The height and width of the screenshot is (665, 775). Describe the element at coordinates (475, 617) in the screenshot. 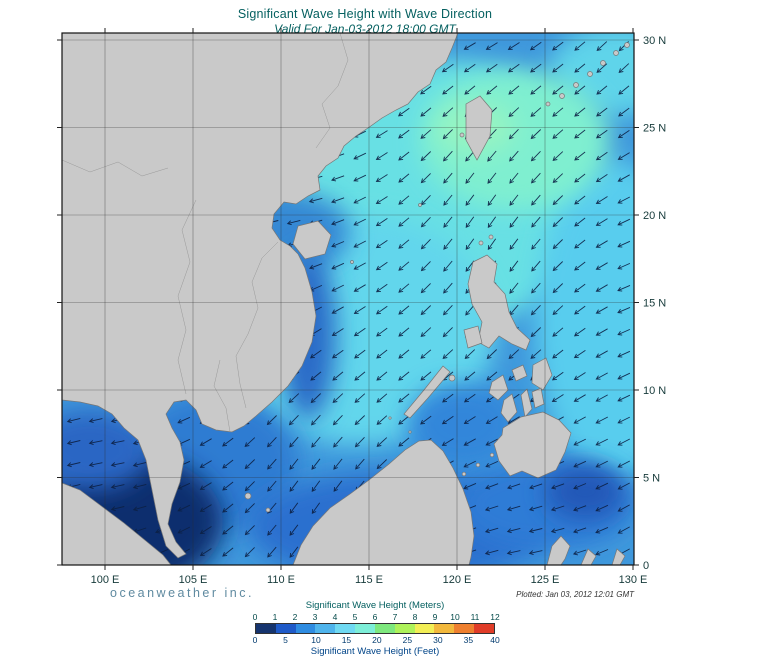

I see `legend-meters-tick: 11` at that location.